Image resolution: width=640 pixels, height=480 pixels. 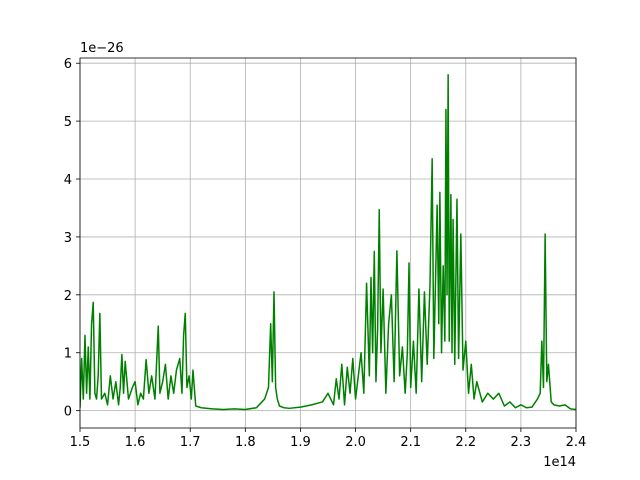 I want to click on y-tick-label: 0, so click(x=68, y=412).